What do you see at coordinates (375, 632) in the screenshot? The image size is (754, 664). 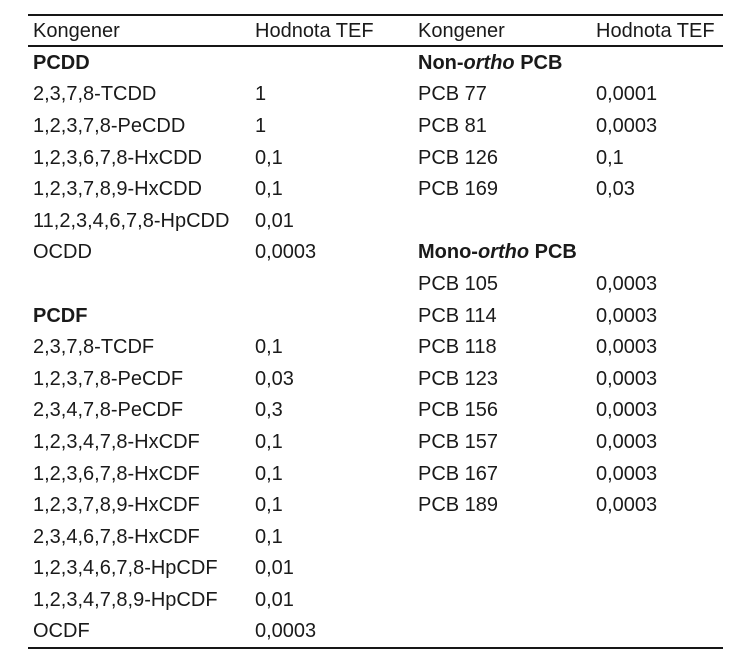 I see `table-row: OCDF 0,0003` at bounding box center [375, 632].